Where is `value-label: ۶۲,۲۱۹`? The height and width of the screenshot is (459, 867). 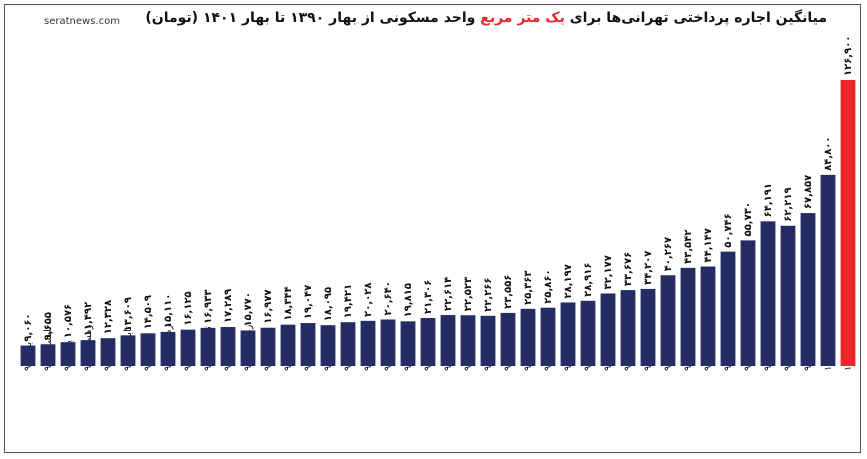
value-label: ۶۲,۲۱۹ is located at coordinates (788, 204).